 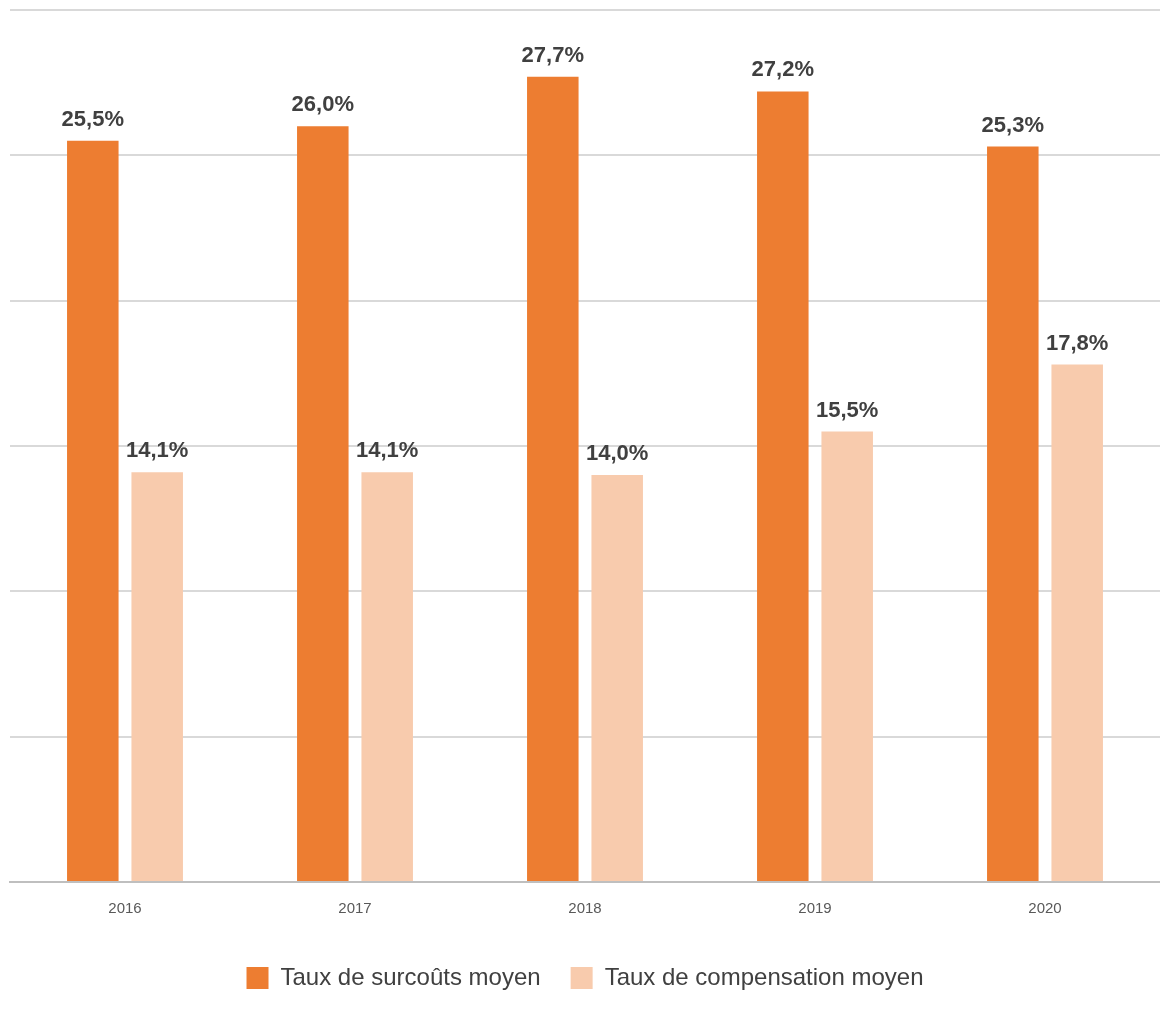 What do you see at coordinates (617, 453) in the screenshot?
I see `data-label: 14,0%` at bounding box center [617, 453].